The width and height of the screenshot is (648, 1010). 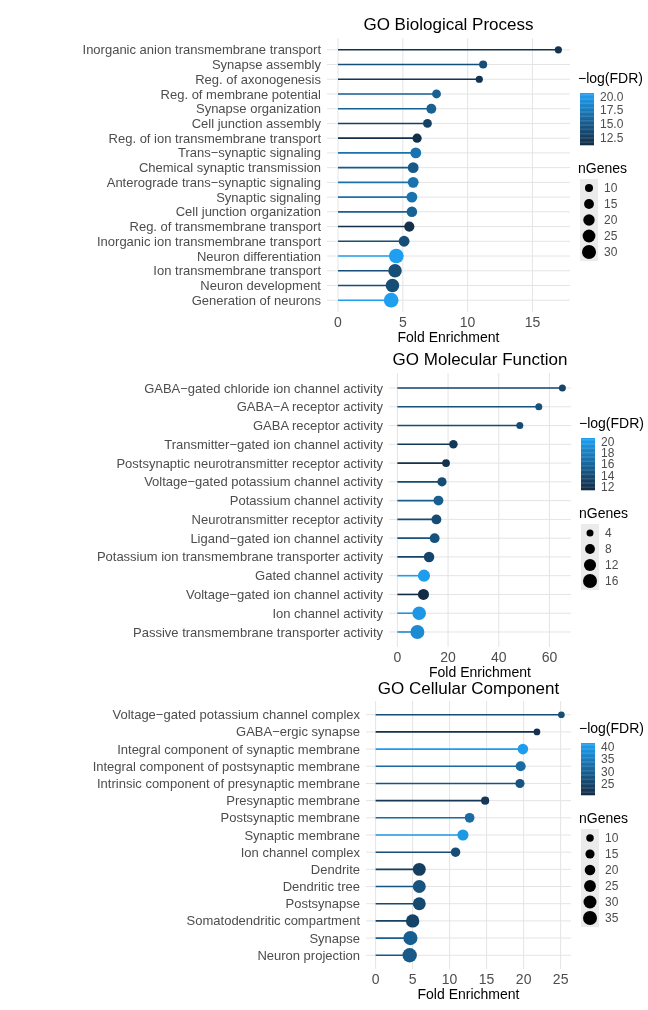 I want to click on y-tick-label: Postsynapse, so click(x=322, y=904).